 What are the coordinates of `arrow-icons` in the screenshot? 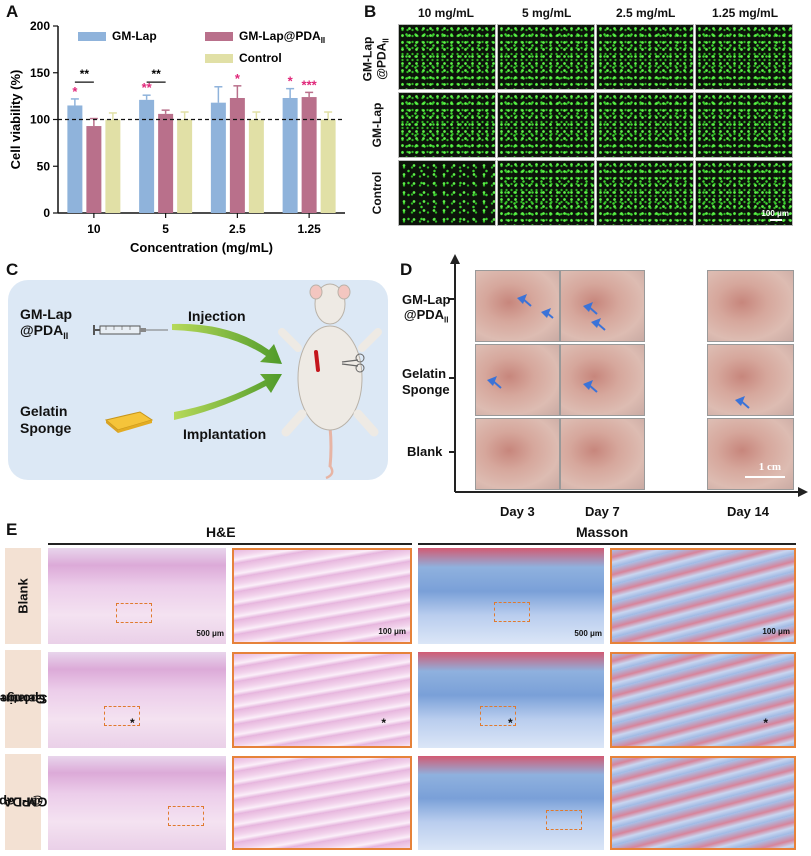 It's located at (618, 351).